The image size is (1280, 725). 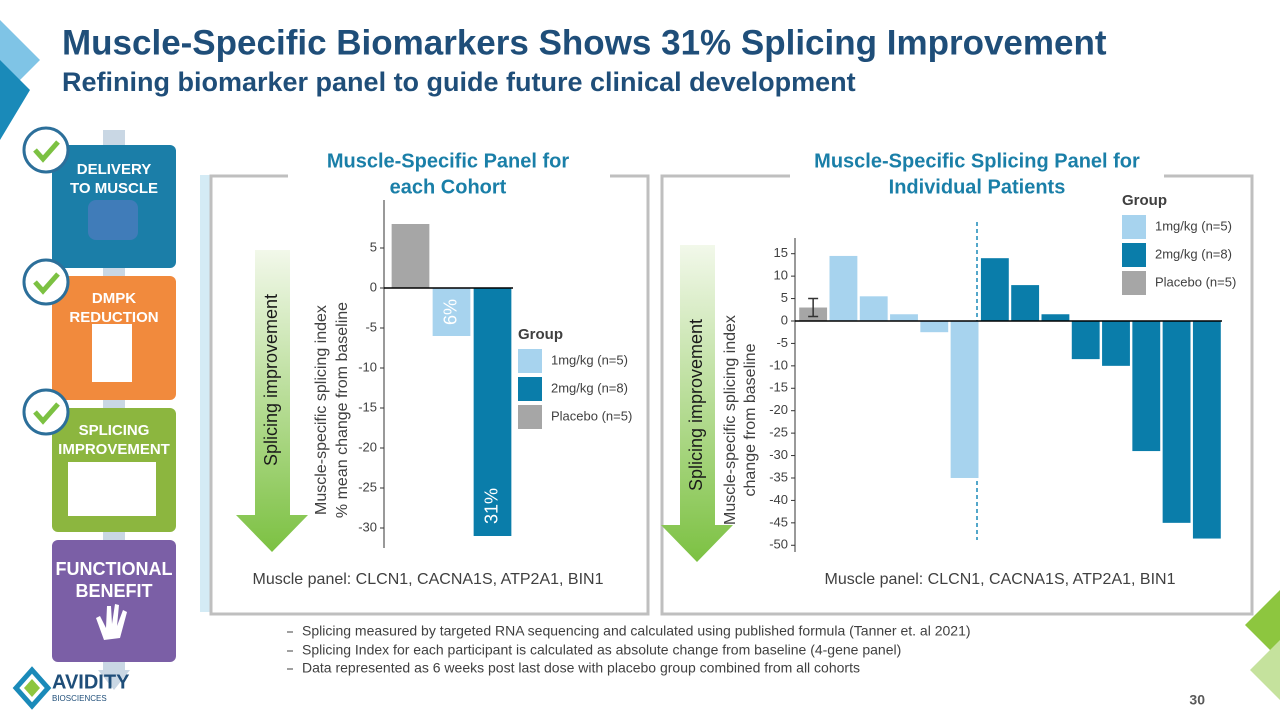 What do you see at coordinates (113, 591) in the screenshot?
I see `step-label: BENEFIT` at bounding box center [113, 591].